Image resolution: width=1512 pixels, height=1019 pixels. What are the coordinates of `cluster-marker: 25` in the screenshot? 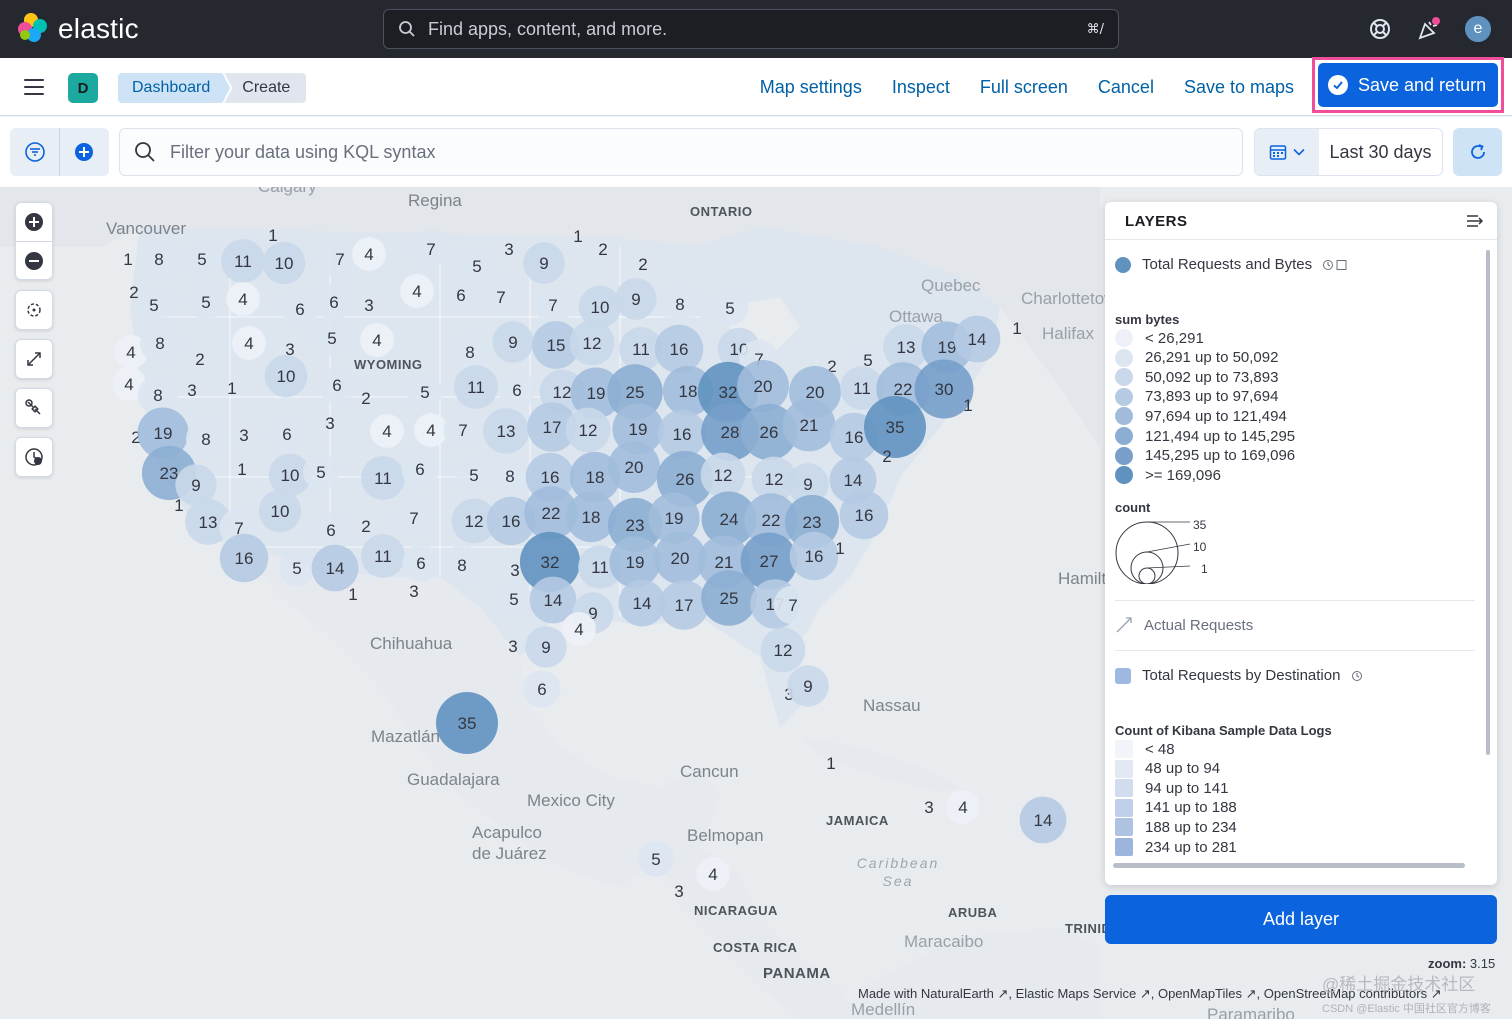 It's located at (729, 598).